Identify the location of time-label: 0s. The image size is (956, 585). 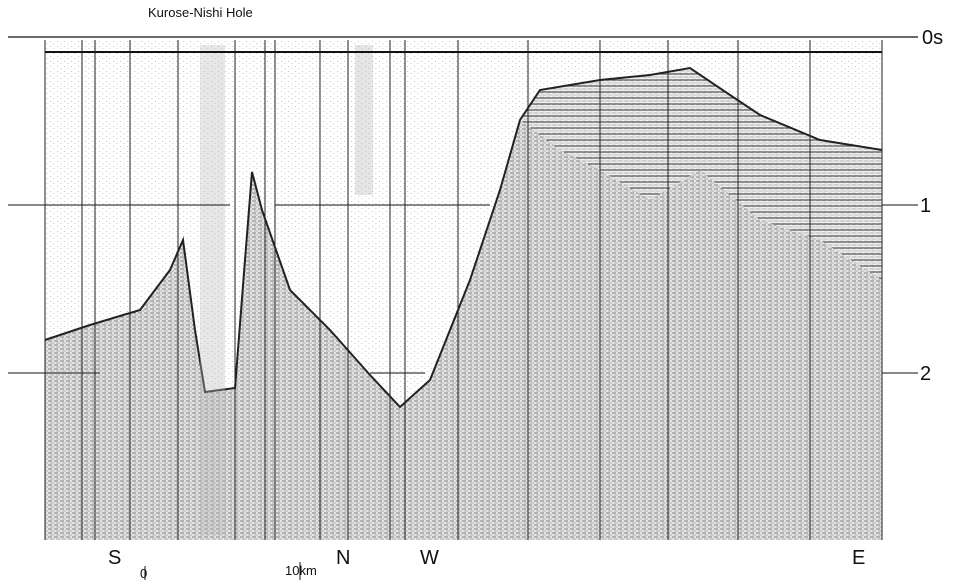
(932, 38).